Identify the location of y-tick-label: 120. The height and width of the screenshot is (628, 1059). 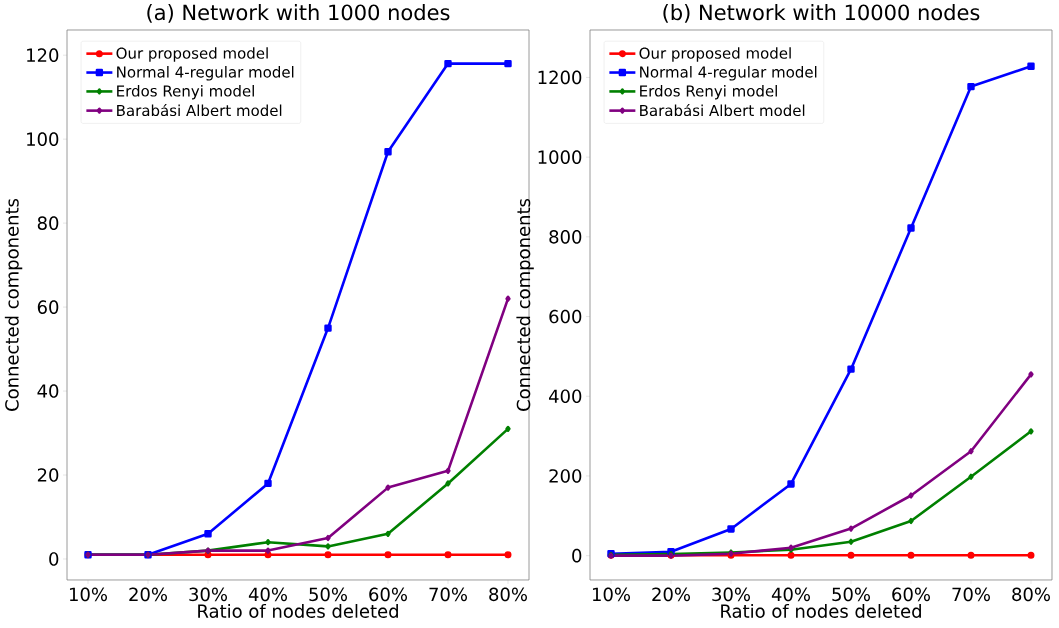
(43, 55).